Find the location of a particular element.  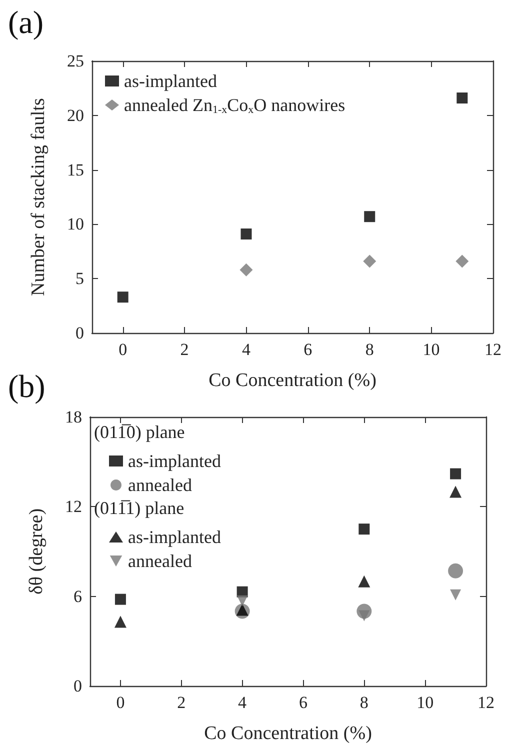

y-tick-label: 20 is located at coordinates (75, 115).